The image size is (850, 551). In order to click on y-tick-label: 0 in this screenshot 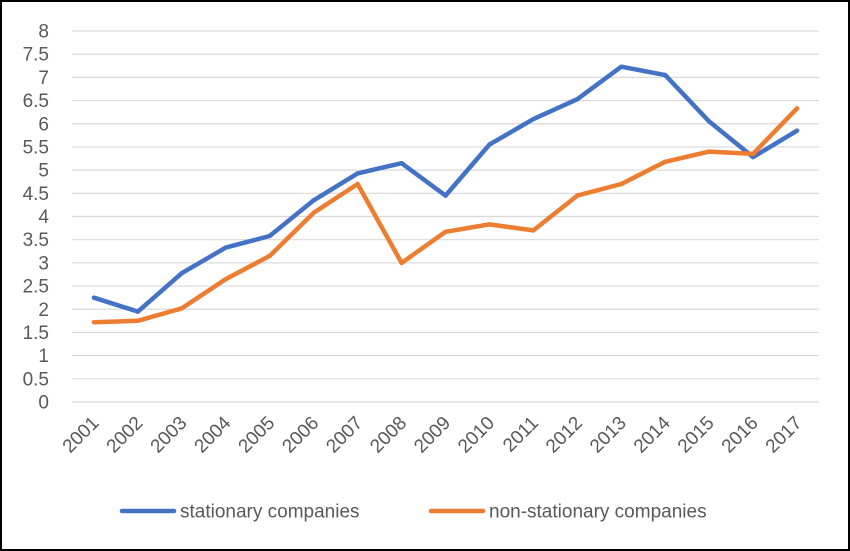, I will do `click(43, 403)`.